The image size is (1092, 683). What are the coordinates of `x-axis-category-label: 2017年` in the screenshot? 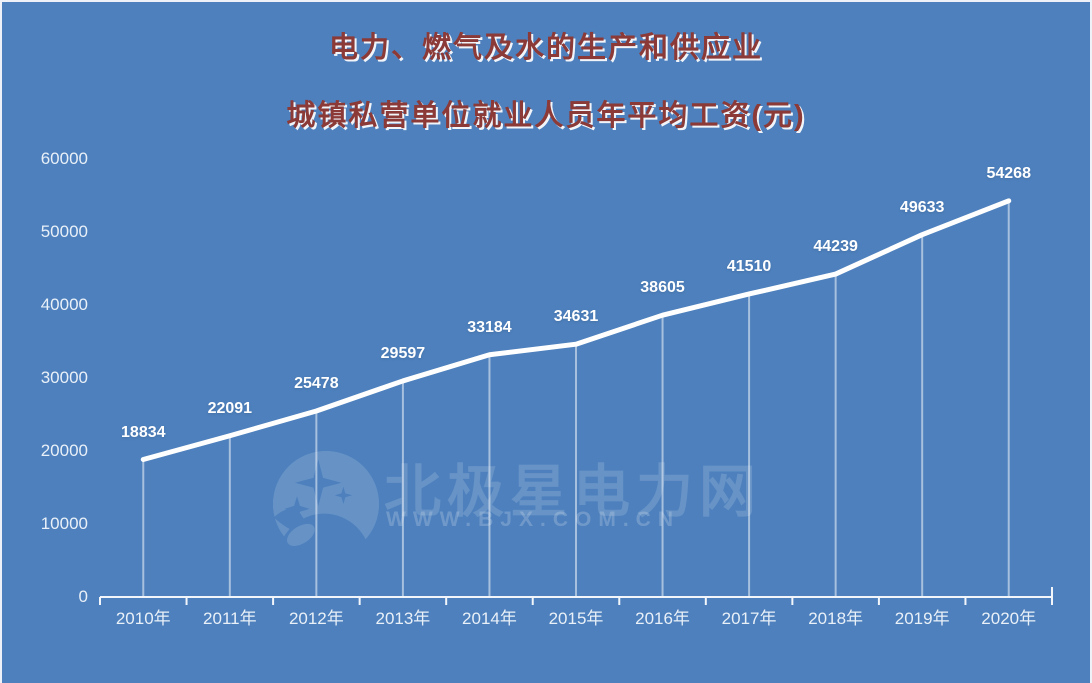 It's located at (749, 618).